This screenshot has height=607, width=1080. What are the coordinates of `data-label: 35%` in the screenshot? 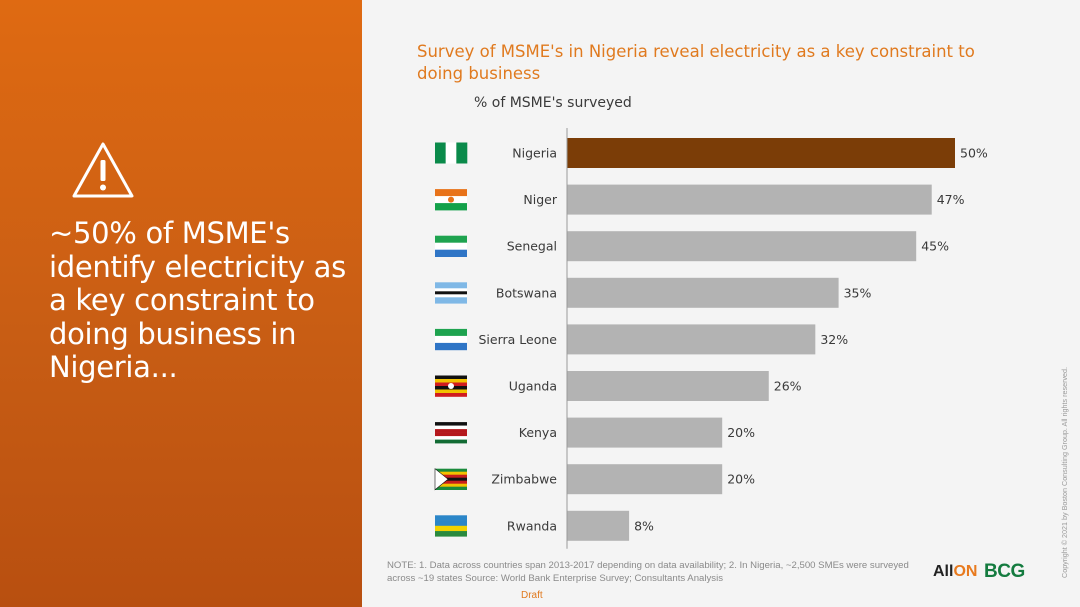 It's located at (858, 292).